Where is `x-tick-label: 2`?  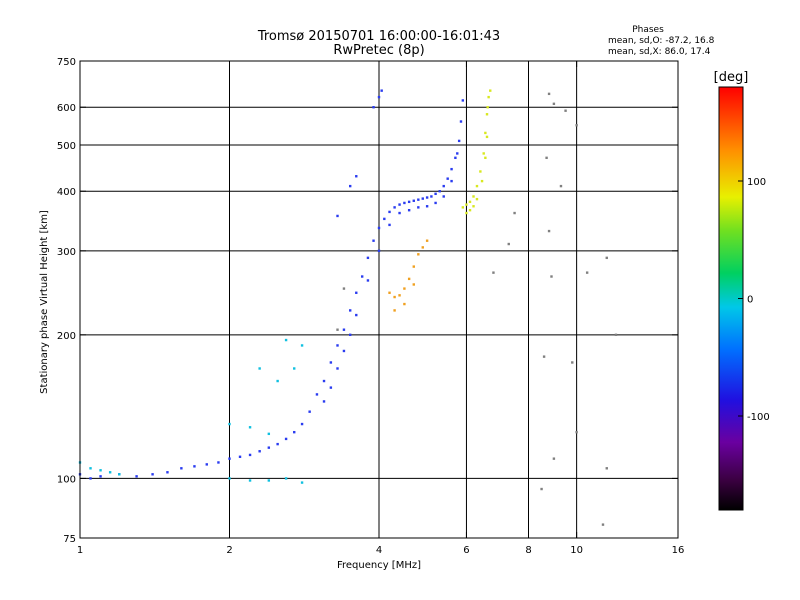 x-tick-label: 2 is located at coordinates (229, 550).